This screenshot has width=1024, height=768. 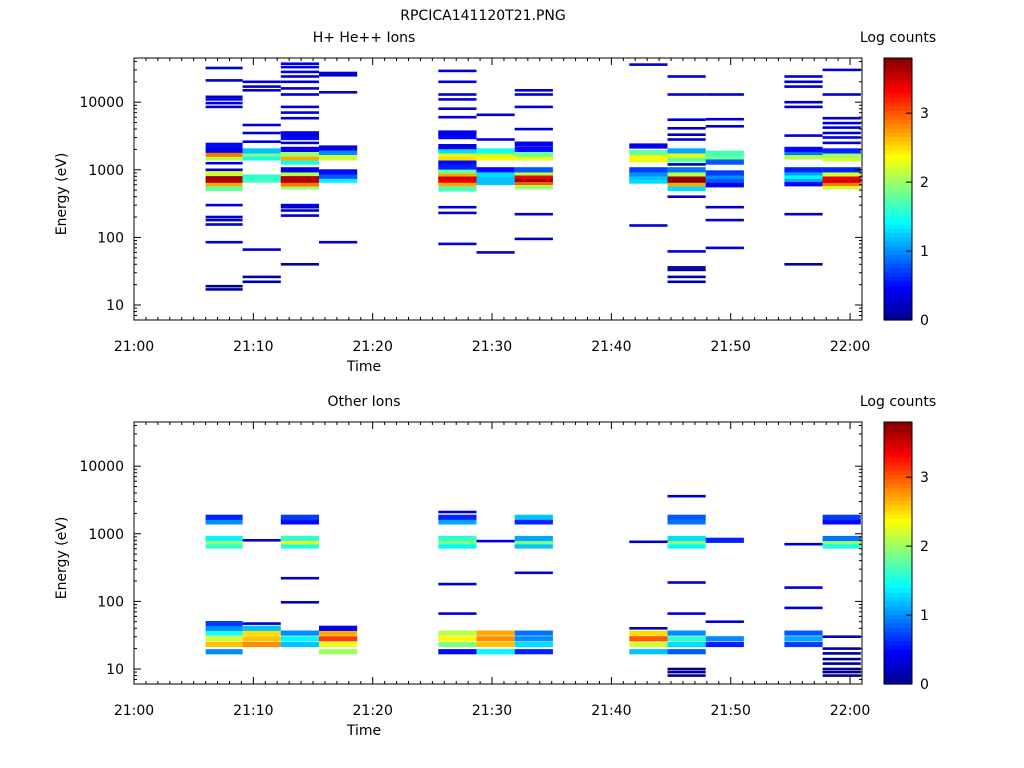 I want to click on y-tick-label: 100, so click(x=110, y=602).